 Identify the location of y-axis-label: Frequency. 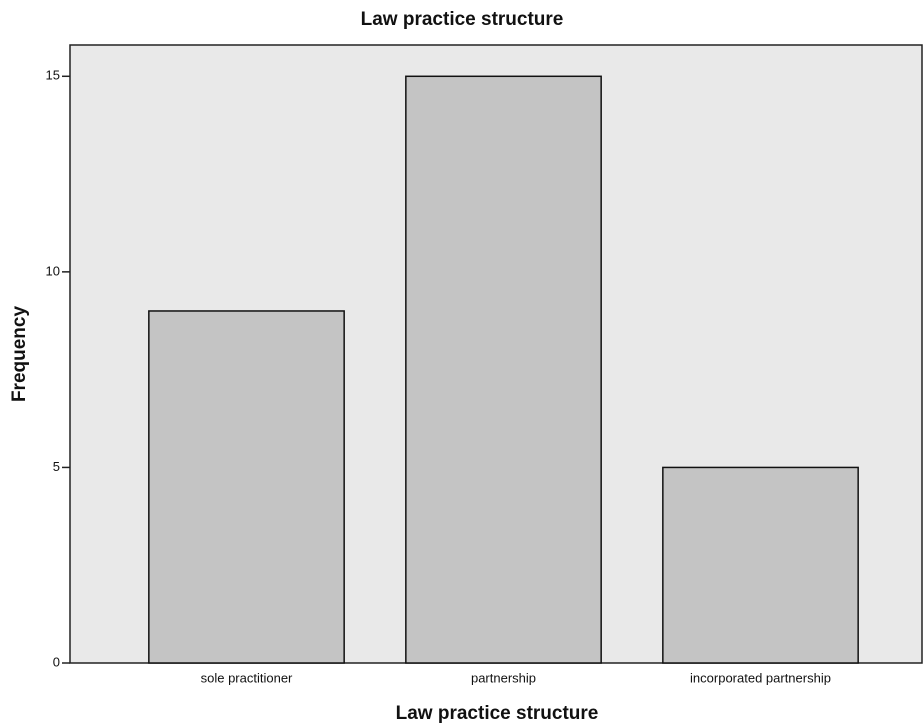
(19, 354).